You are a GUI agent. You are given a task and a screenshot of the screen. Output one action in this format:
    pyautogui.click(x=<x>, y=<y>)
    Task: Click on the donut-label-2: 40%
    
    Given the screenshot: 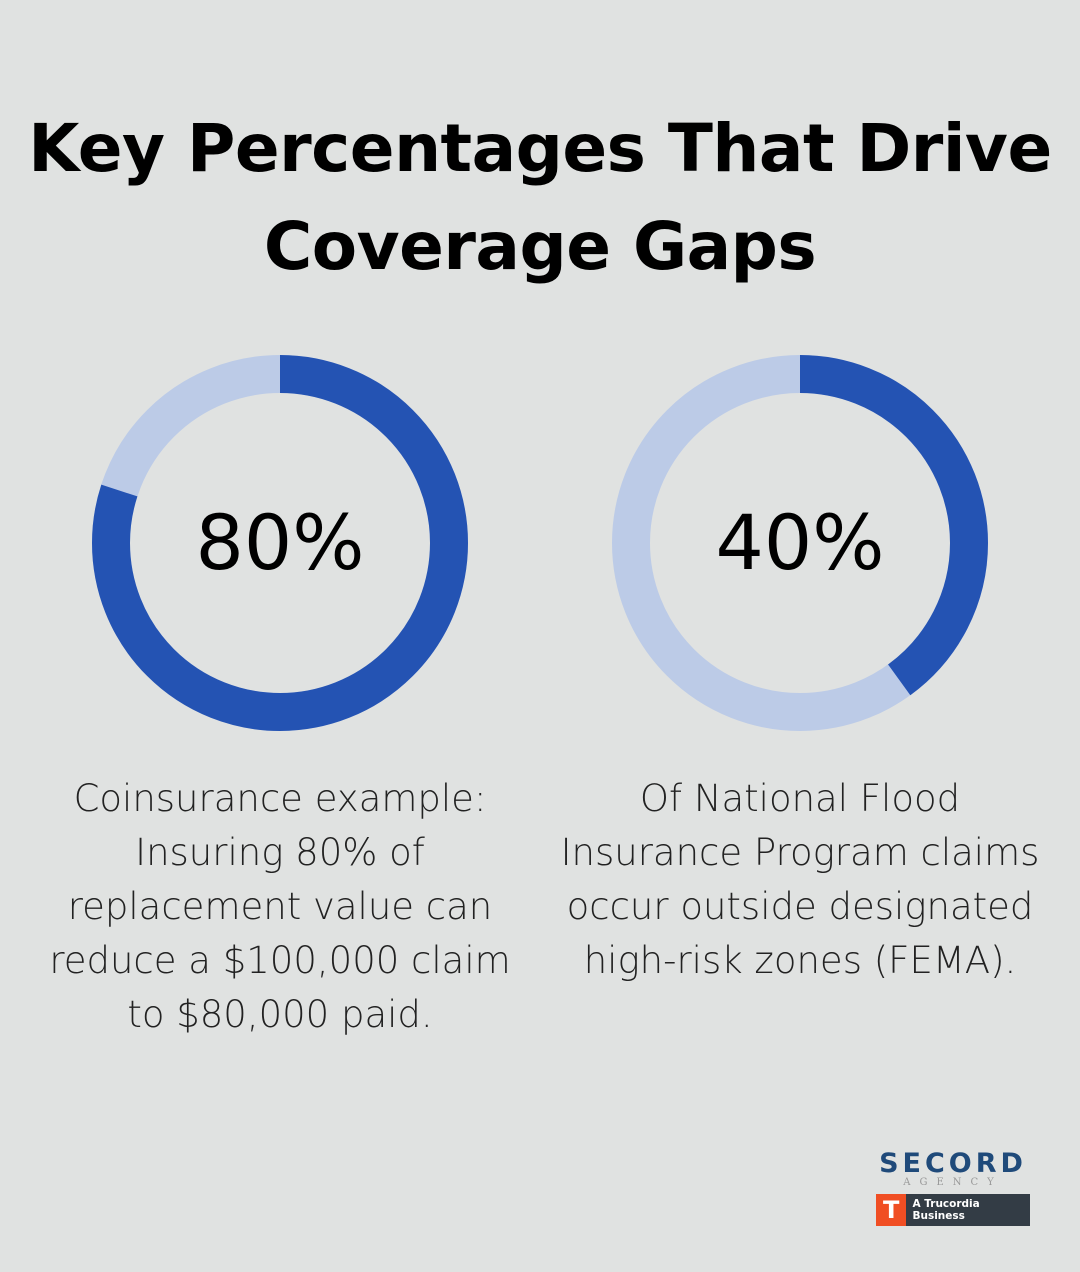 What is the action you would take?
    pyautogui.click(x=800, y=542)
    